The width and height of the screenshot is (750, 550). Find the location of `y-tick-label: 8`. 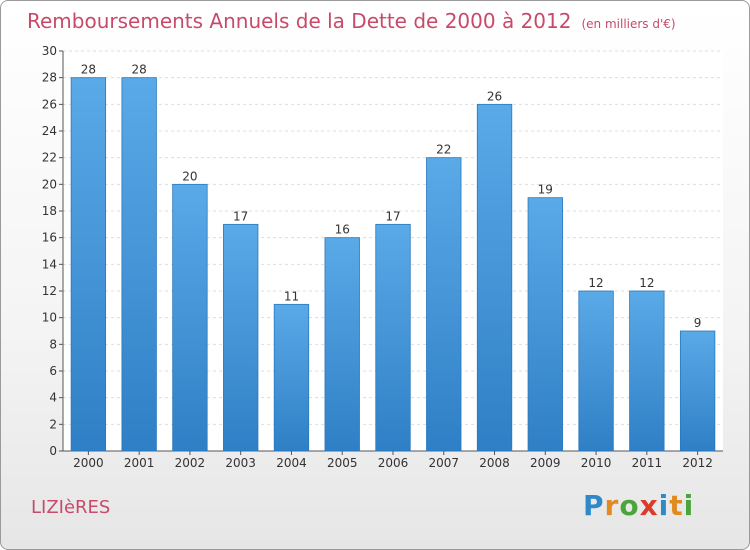

y-tick-label: 8 is located at coordinates (53, 344).